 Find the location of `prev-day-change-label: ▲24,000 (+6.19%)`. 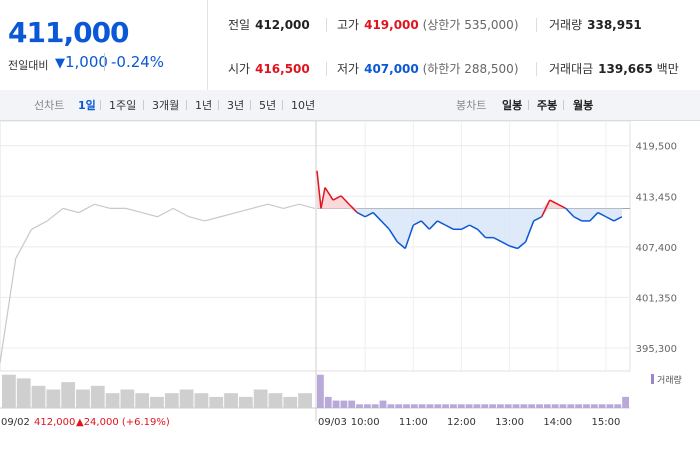

prev-day-change-label: ▲24,000 (+6.19%) is located at coordinates (123, 422).